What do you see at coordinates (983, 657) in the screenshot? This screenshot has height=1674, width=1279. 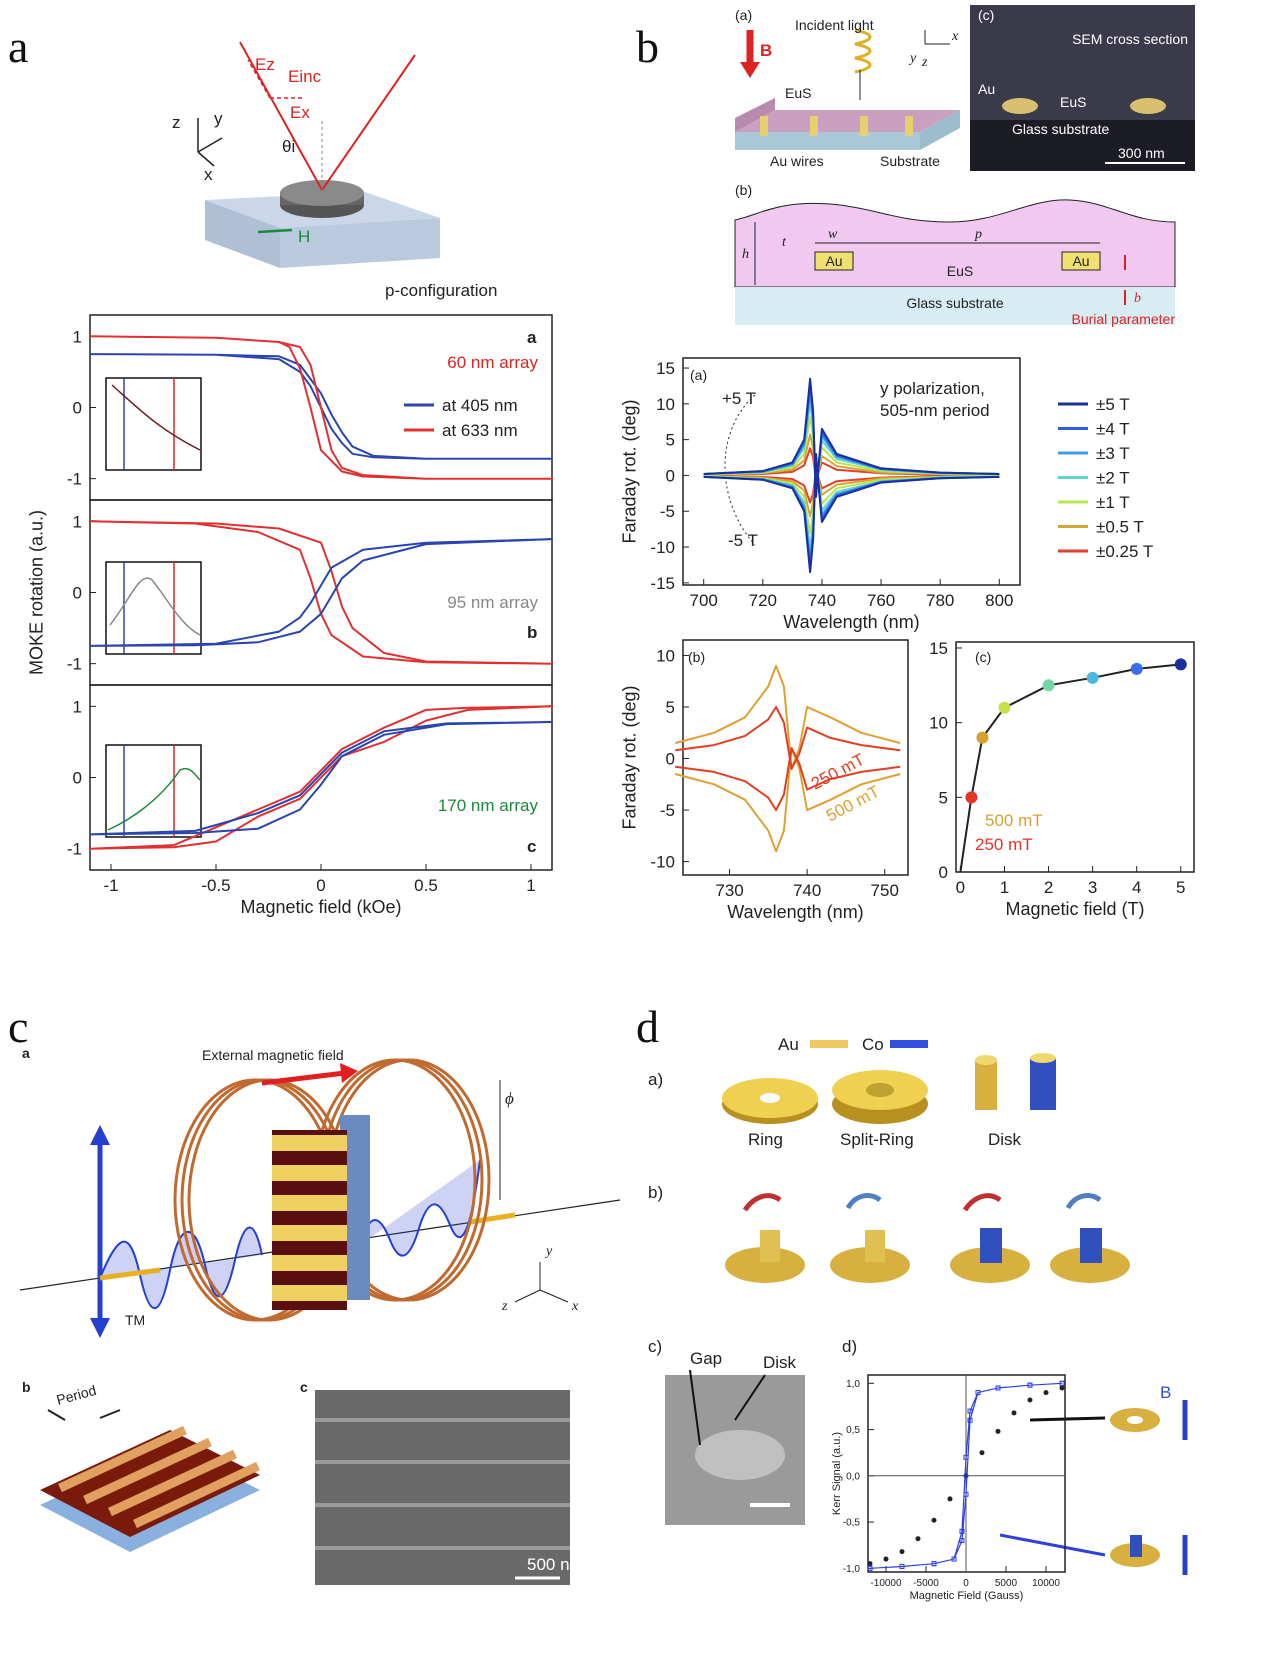 I see `annotation: (c)` at bounding box center [983, 657].